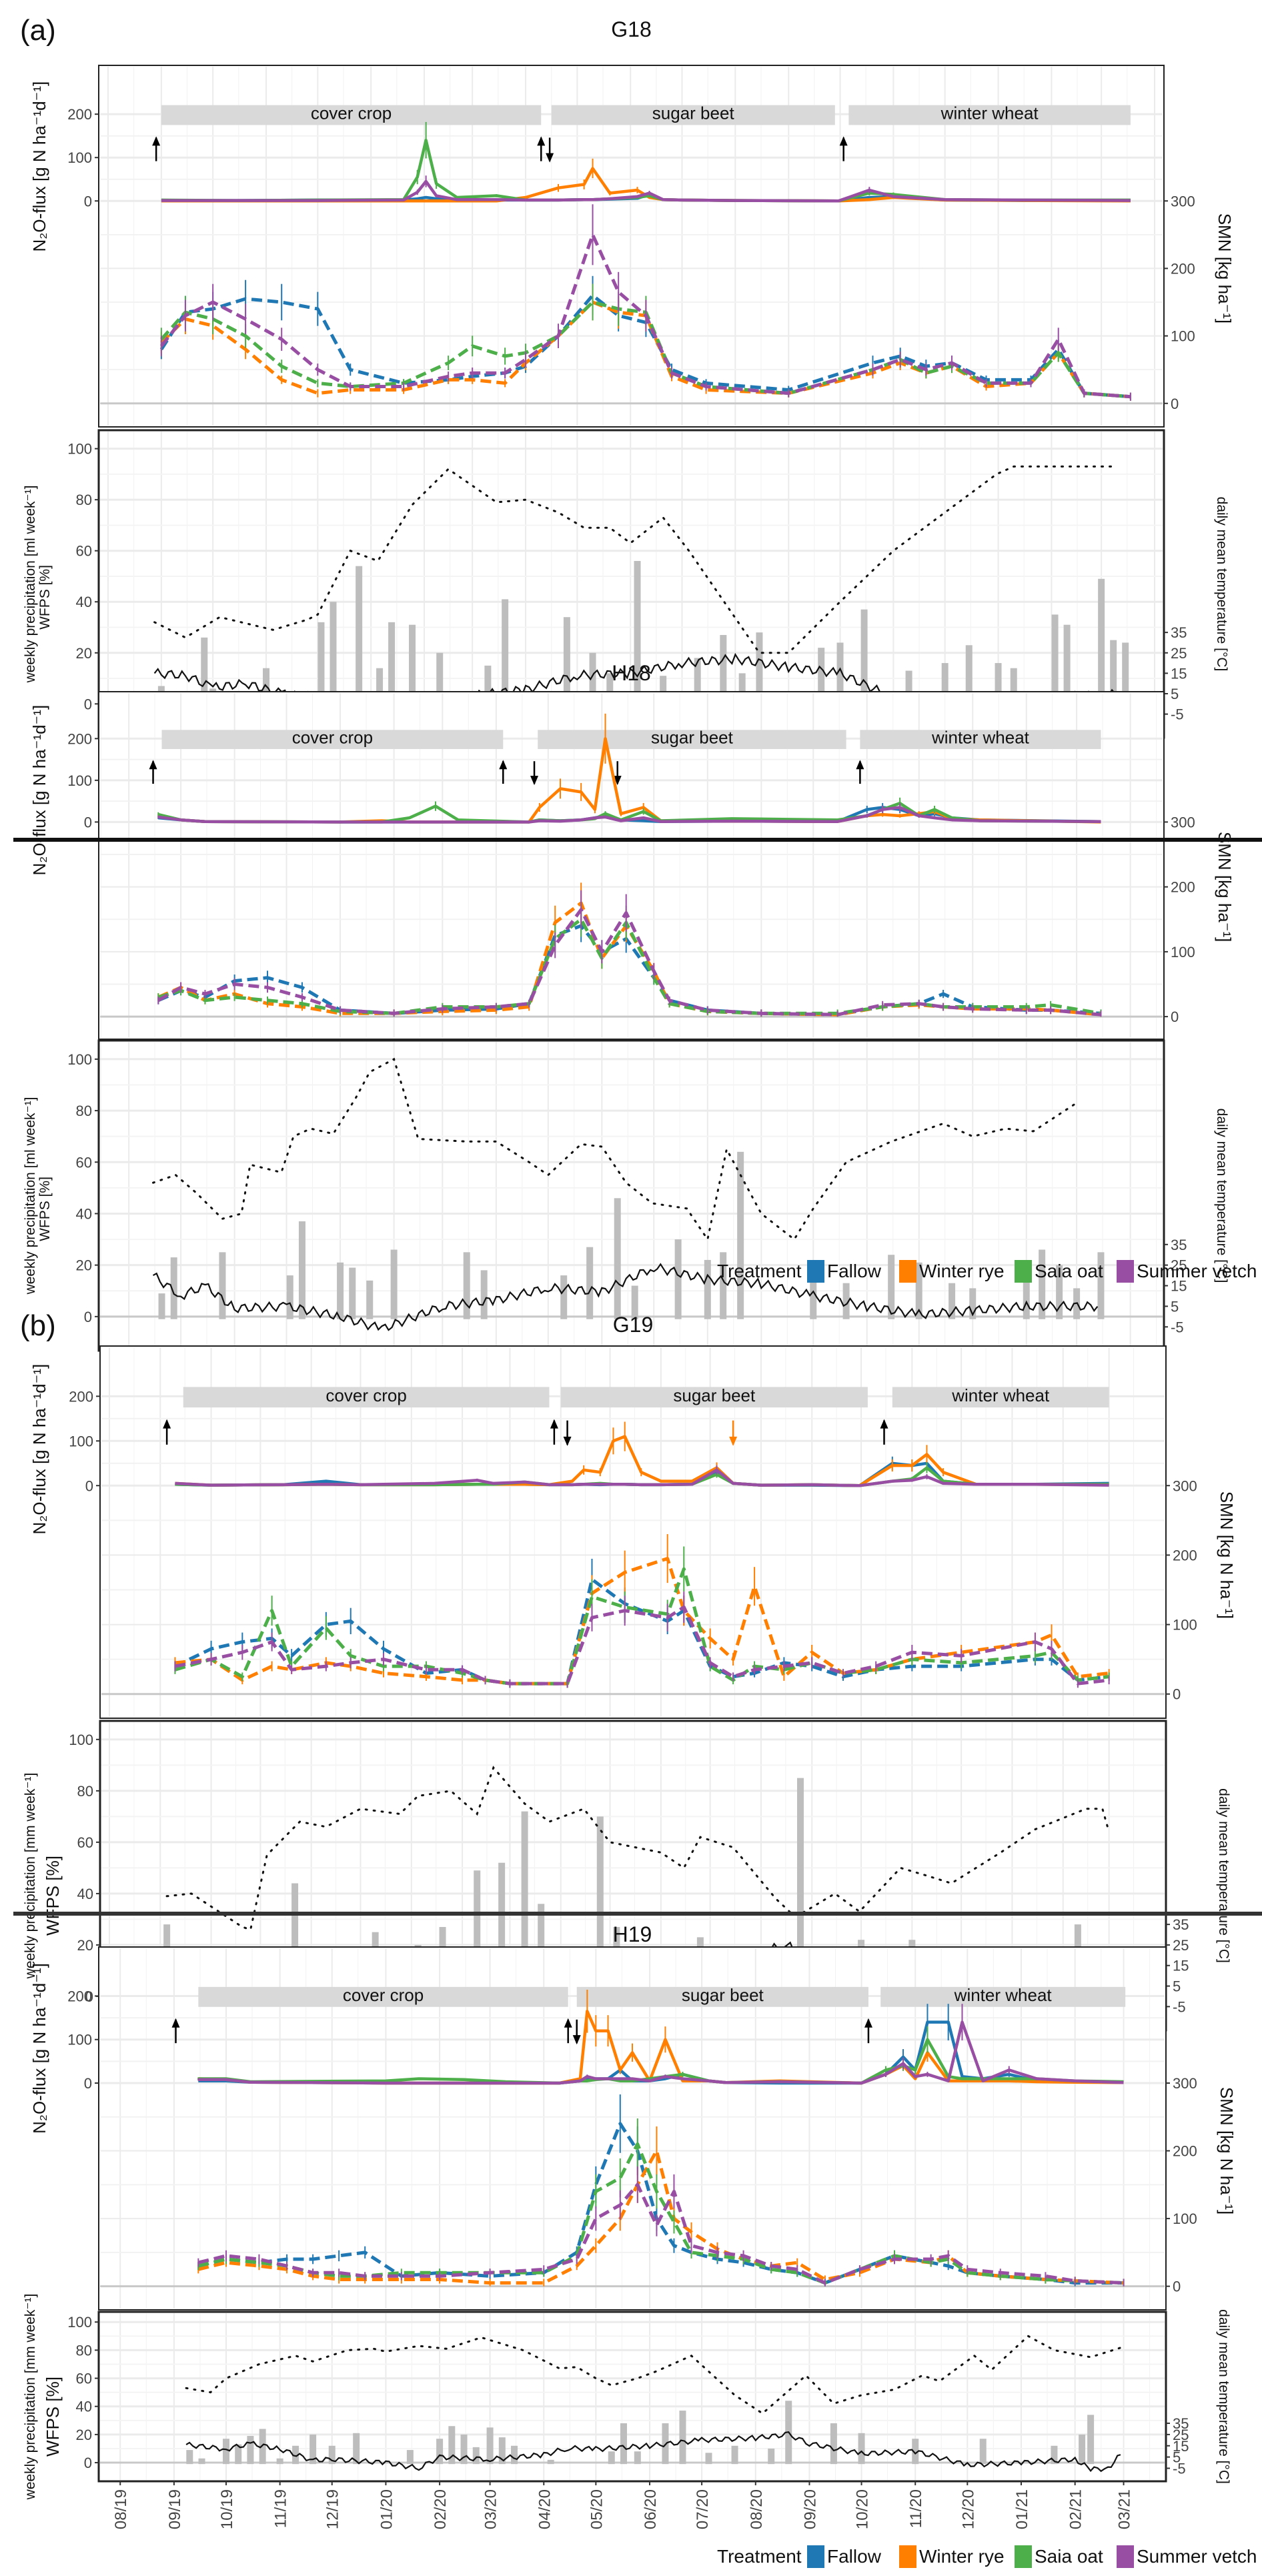 This screenshot has width=1262, height=2576. Describe the element at coordinates (441, 2509) in the screenshot. I see `x-tick-label: 02/20` at that location.